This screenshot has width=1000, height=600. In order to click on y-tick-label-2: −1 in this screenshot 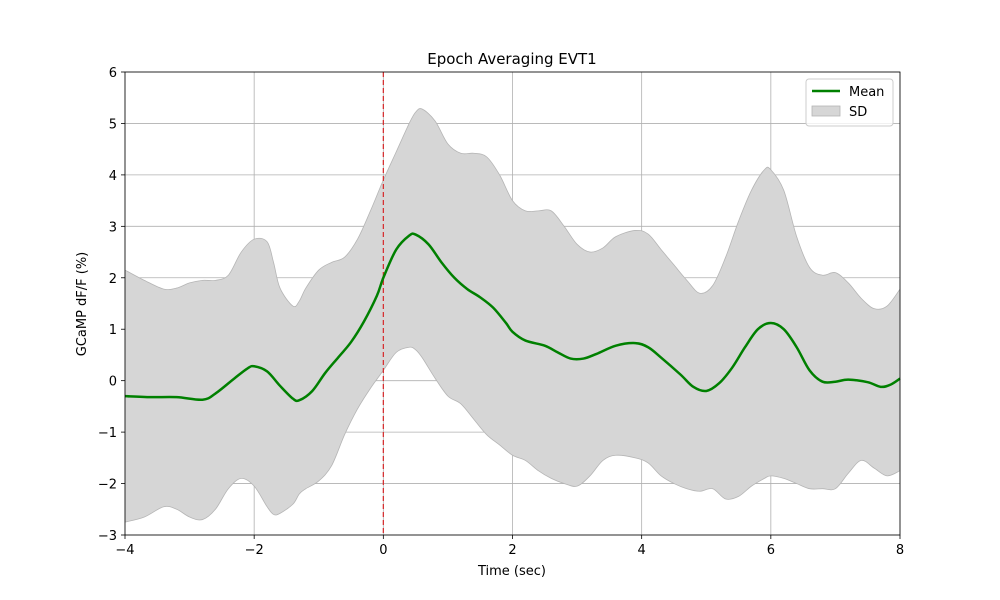, I will do `click(107, 433)`.